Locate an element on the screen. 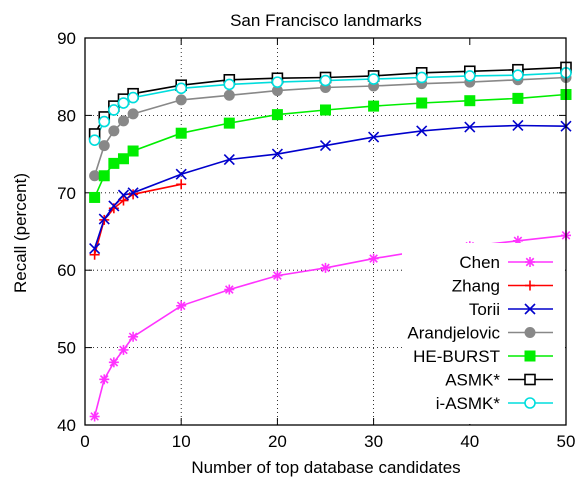  x-tick-label: 0 is located at coordinates (84, 441).